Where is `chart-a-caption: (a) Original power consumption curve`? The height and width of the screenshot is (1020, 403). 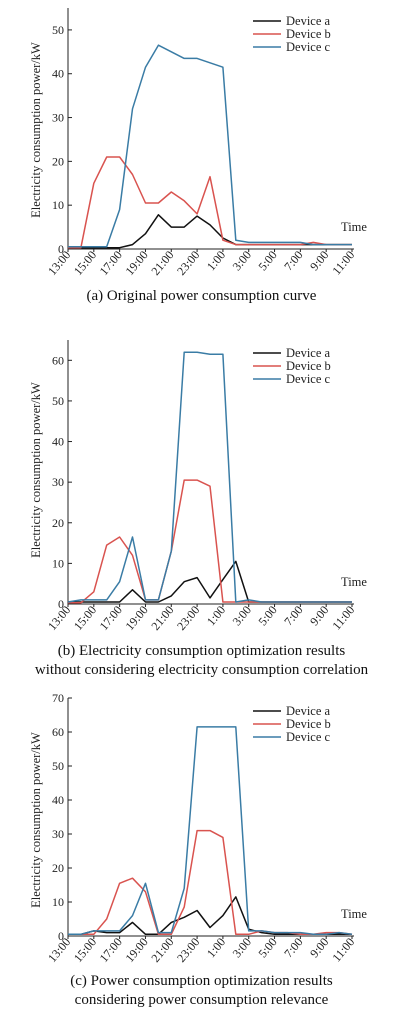
chart-a-caption: (a) Original power consumption curve is located at coordinates (201, 296).